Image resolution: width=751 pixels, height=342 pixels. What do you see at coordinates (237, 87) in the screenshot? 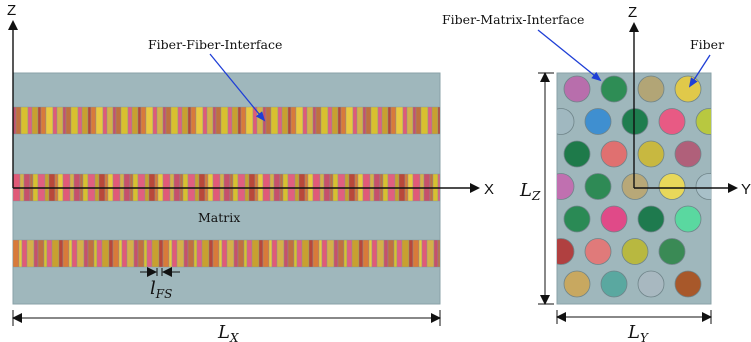
I see `fiber-fiber-interface-arrow` at bounding box center [237, 87].